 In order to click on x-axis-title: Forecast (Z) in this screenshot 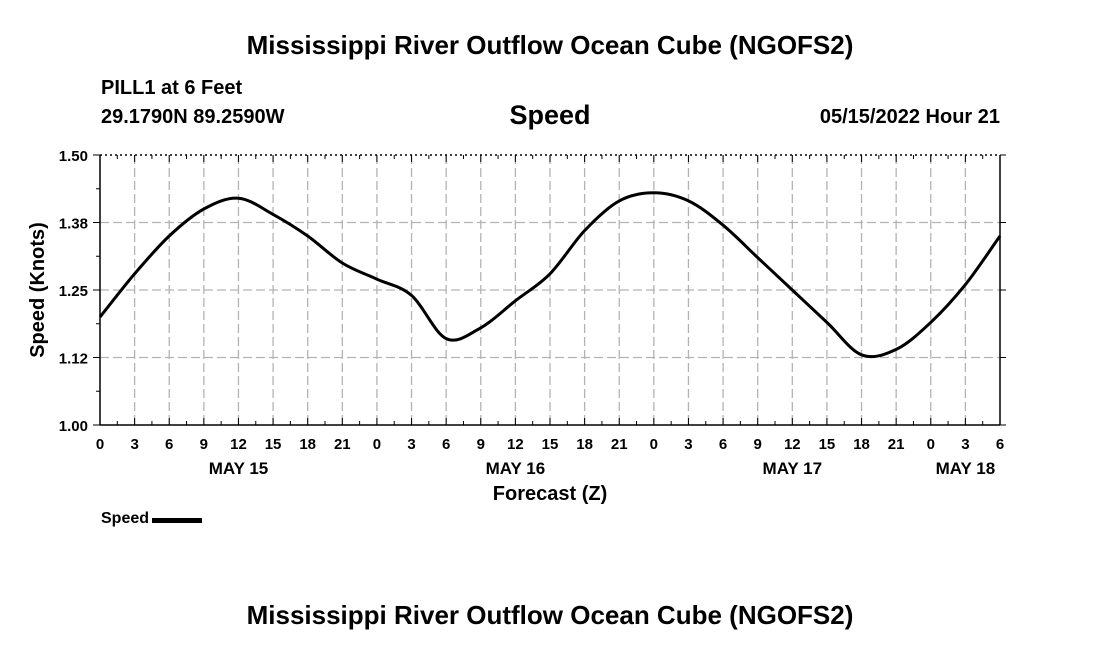, I will do `click(550, 494)`.